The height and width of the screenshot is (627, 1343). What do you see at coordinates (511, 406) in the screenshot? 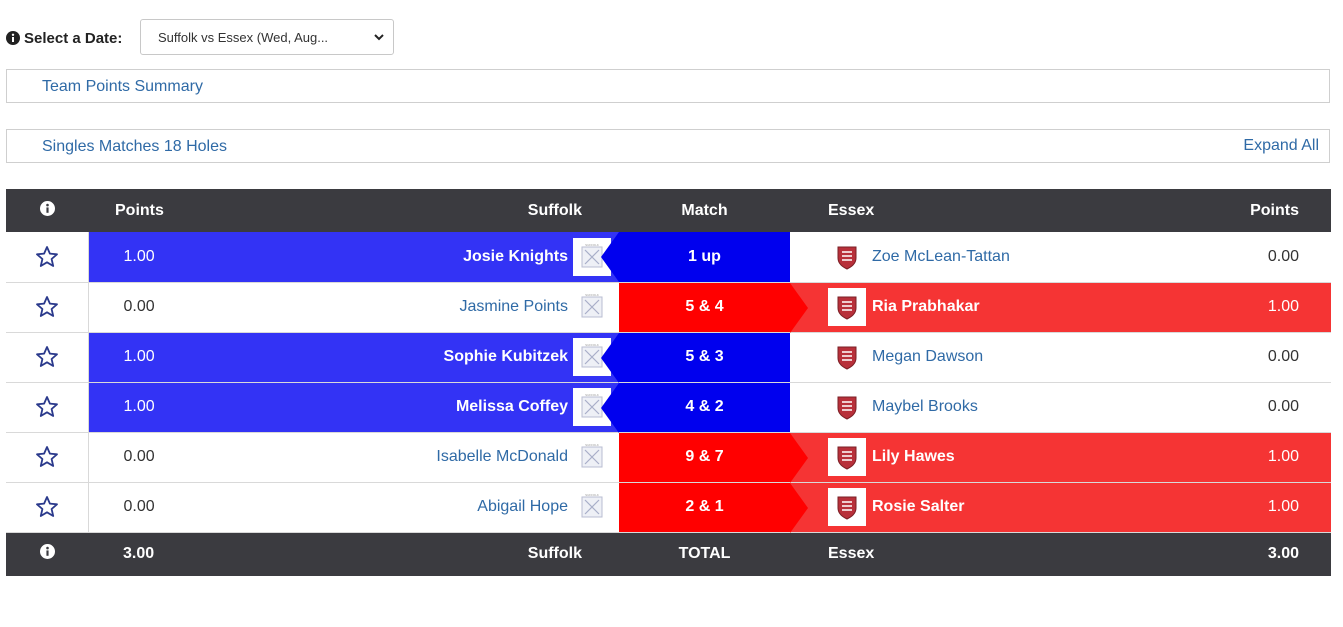
I see `suffolk-player-name: Melissa Coffey` at bounding box center [511, 406].